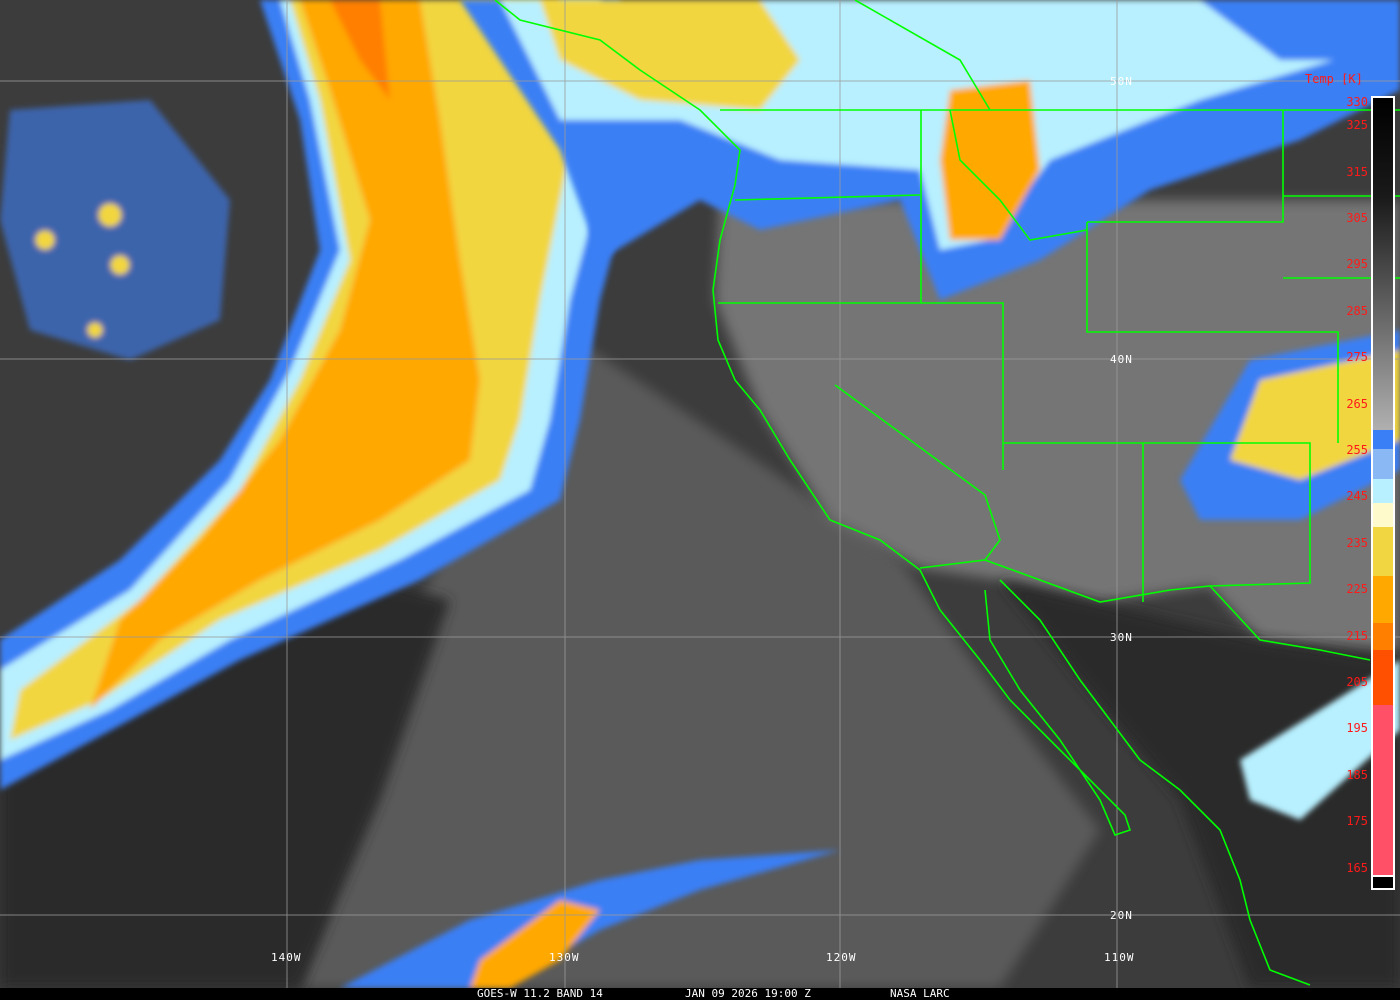 This screenshot has width=1400, height=1000. Describe the element at coordinates (1119, 957) in the screenshot. I see `lon-label-110w: 110W` at that location.